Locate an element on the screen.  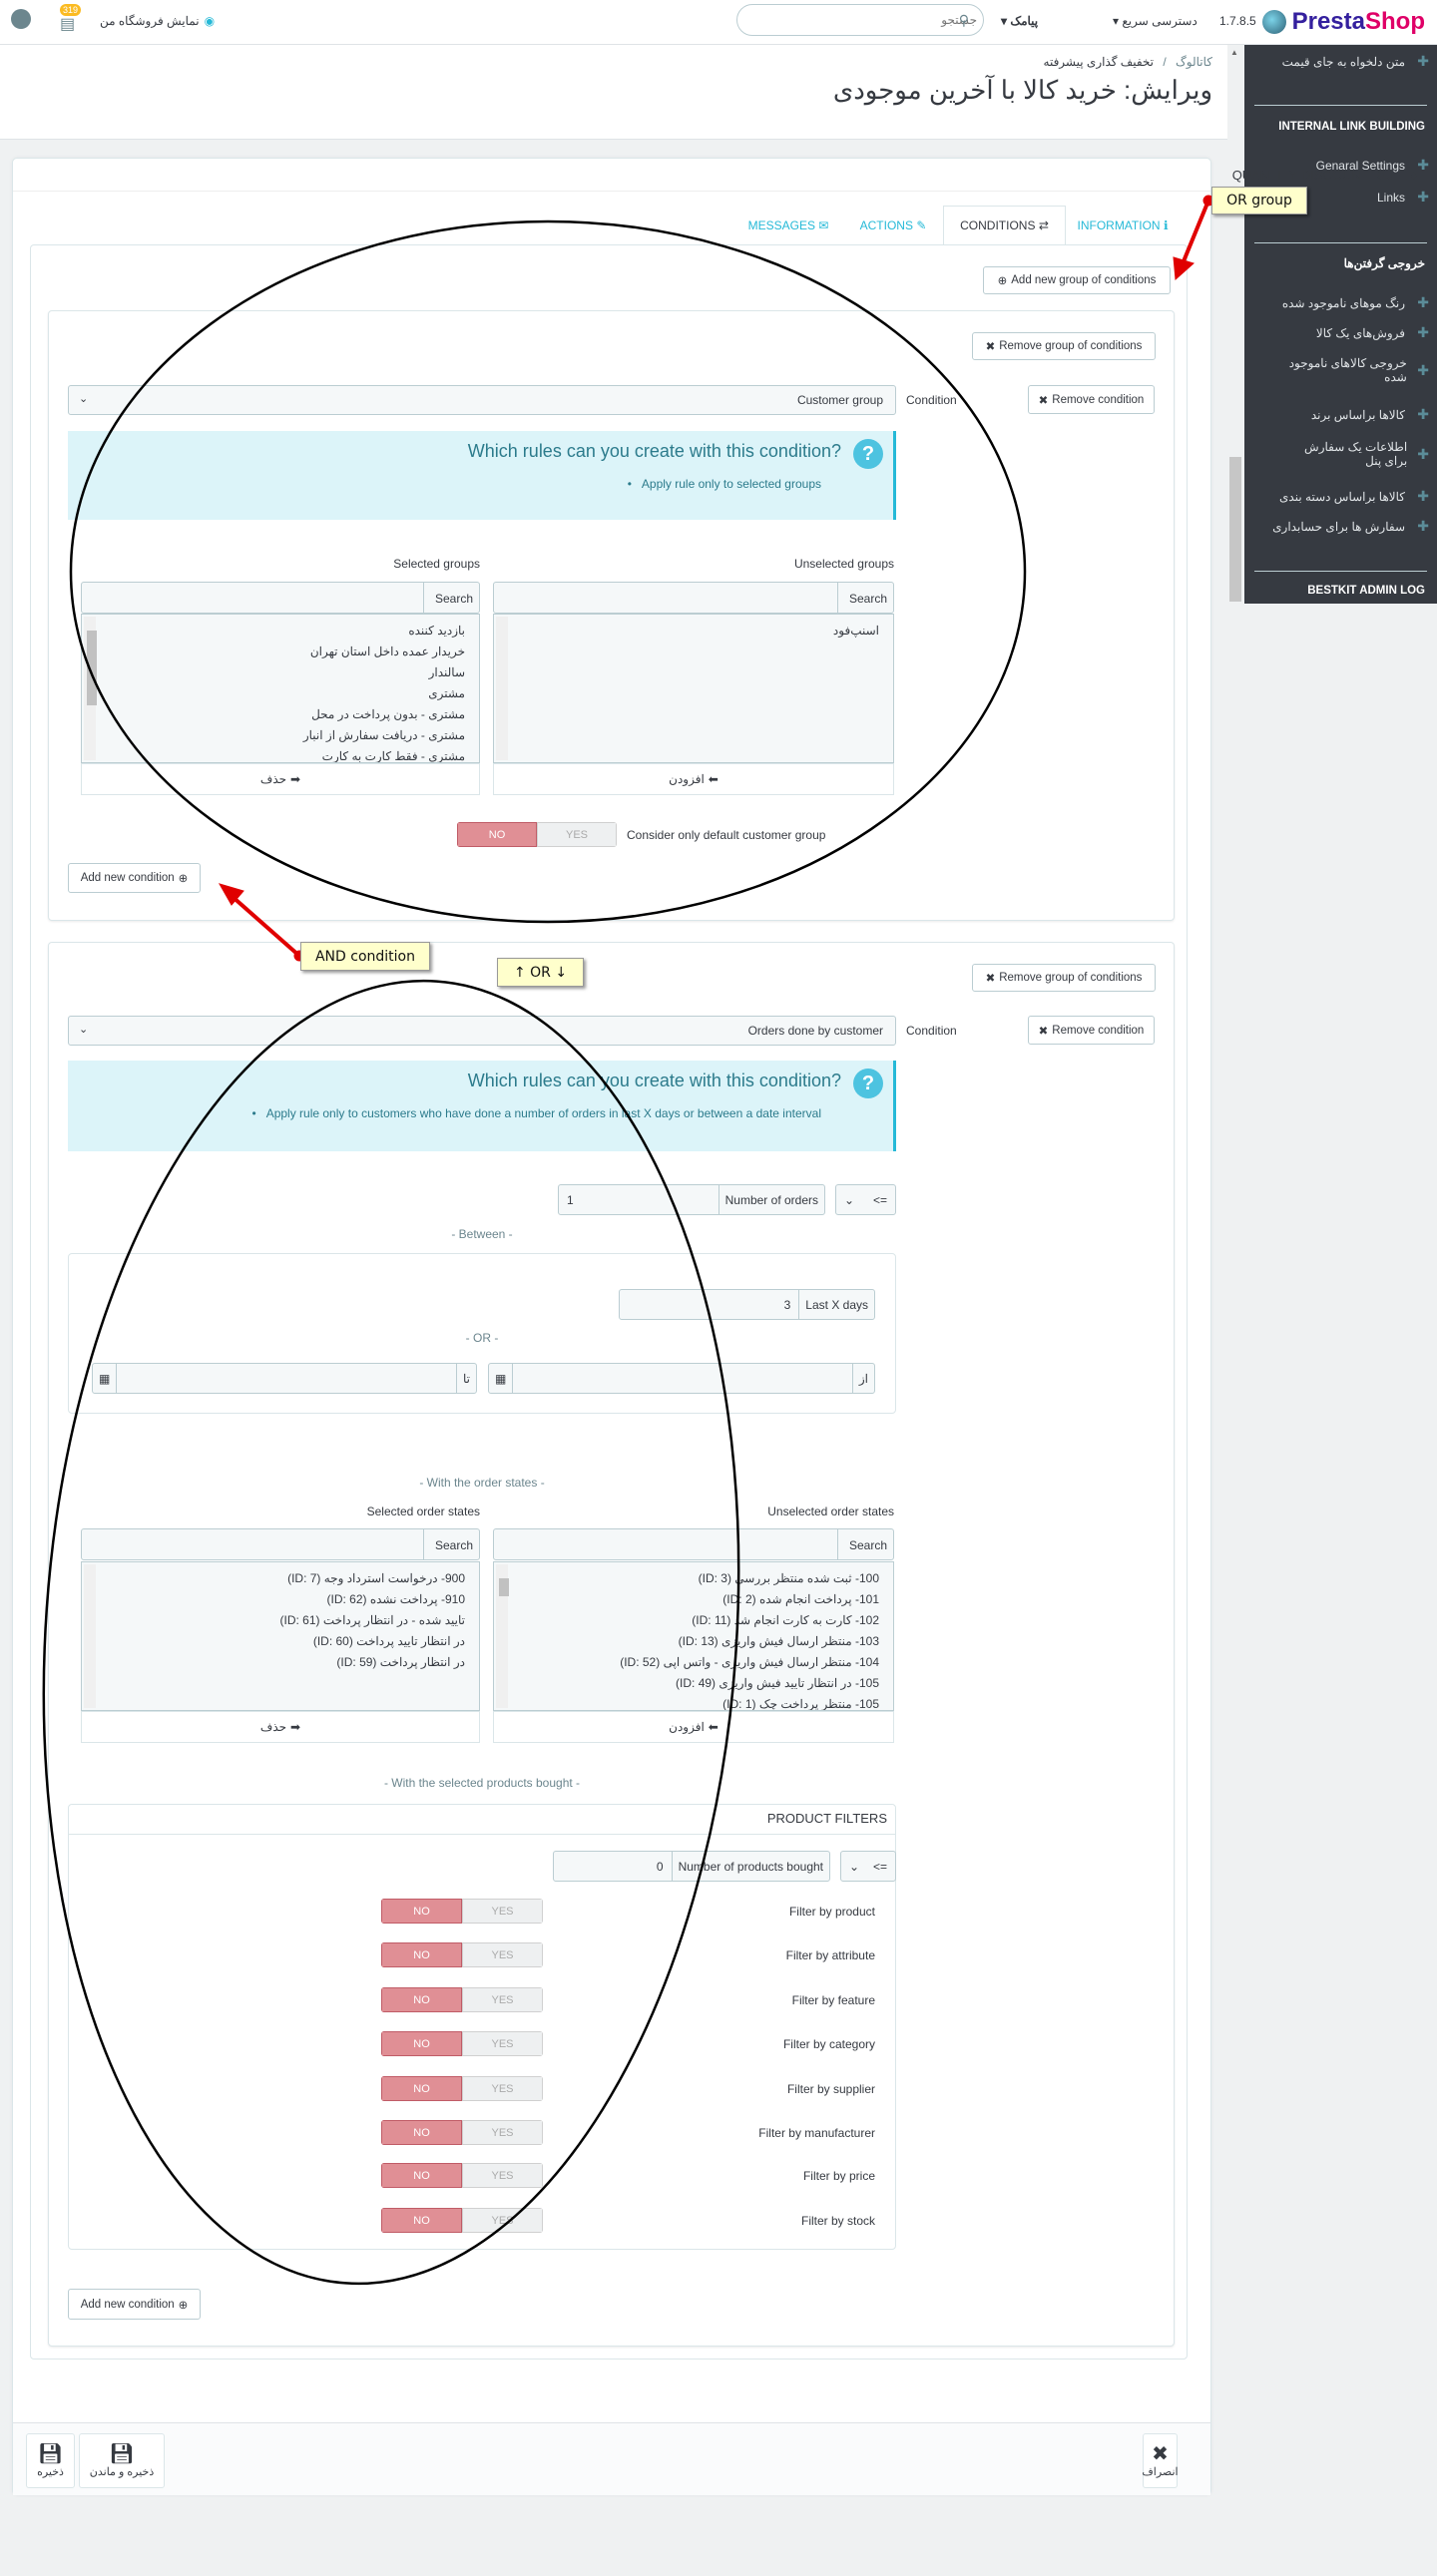
list-item: مشتری - فقط کارت به کارت is located at coordinates (393, 756).